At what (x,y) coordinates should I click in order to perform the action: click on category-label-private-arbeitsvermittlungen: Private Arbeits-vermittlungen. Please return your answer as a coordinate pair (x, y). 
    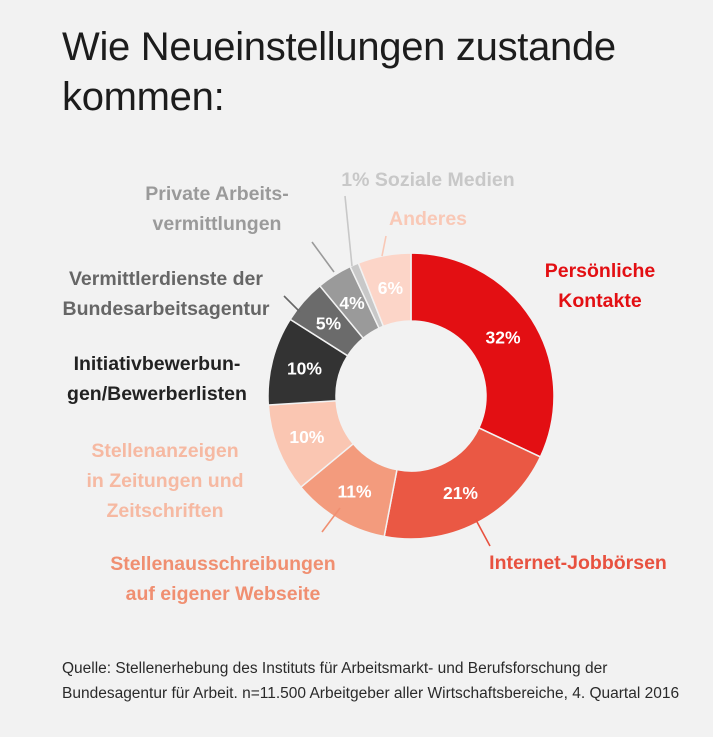
    Looking at the image, I should click on (216, 209).